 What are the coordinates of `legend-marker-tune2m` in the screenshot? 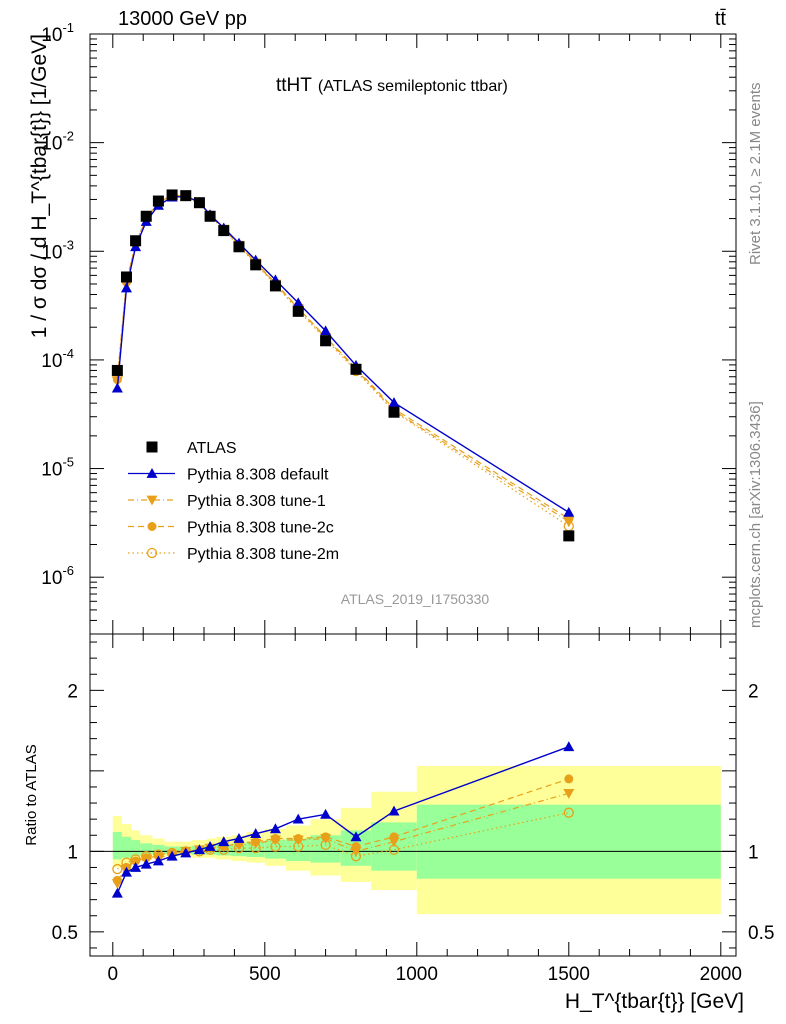 It's located at (152, 553).